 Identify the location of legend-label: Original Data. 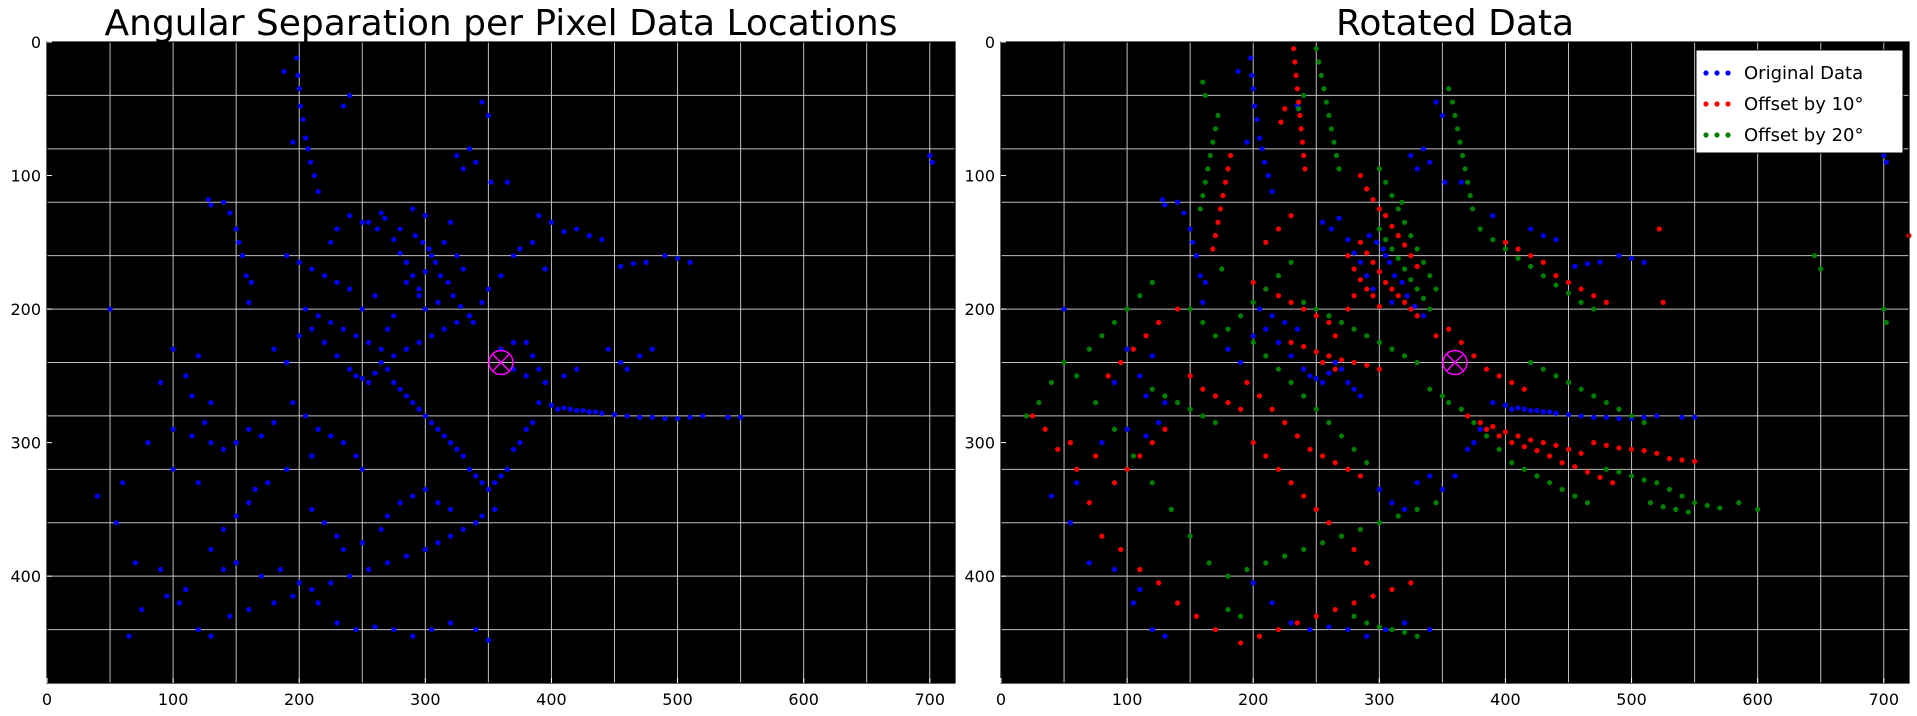
(1803, 73).